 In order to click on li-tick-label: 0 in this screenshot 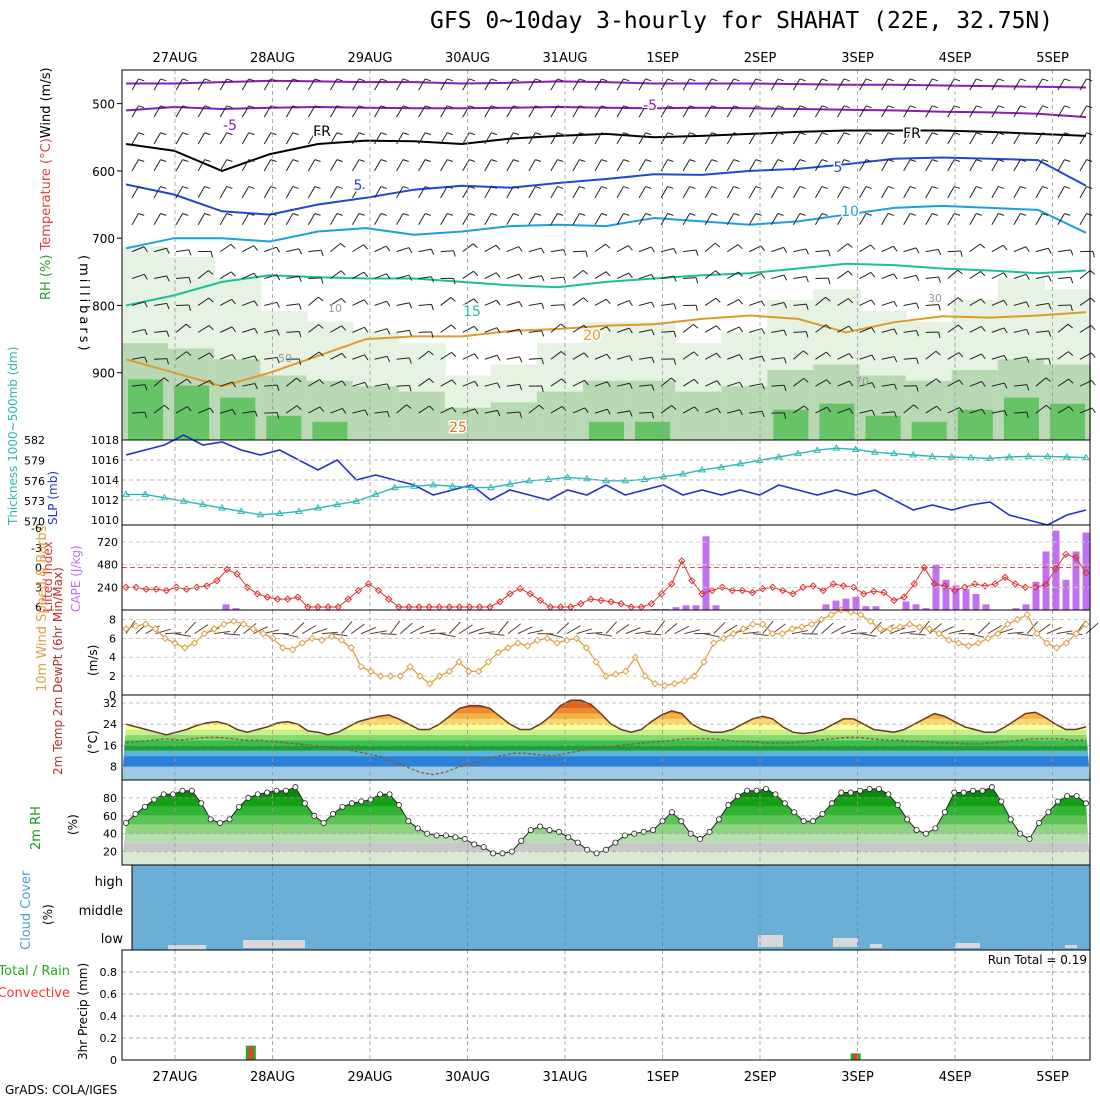, I will do `click(38, 568)`.